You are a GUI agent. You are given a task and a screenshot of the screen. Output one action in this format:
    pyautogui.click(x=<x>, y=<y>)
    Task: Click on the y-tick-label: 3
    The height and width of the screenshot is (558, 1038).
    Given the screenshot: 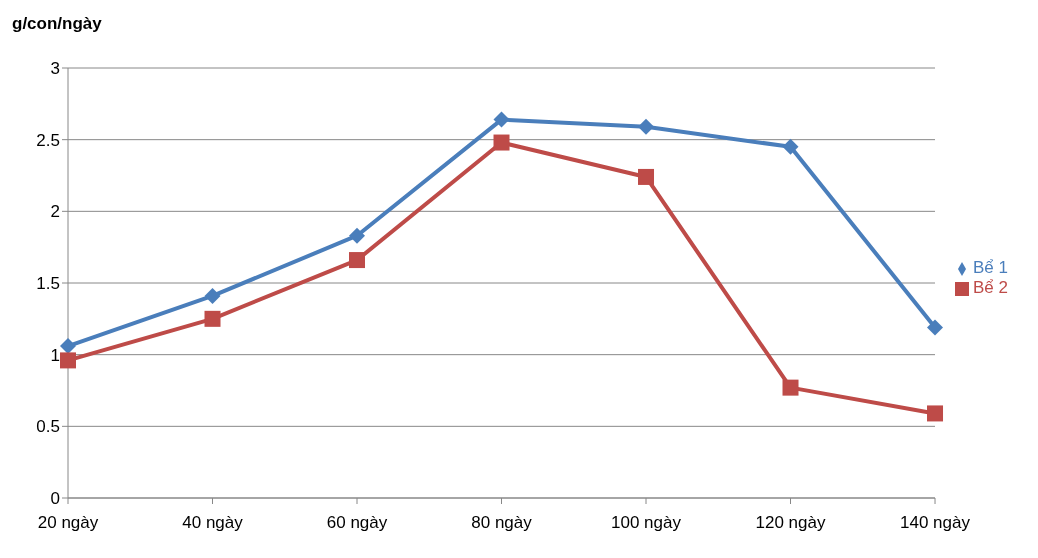 What is the action you would take?
    pyautogui.click(x=55, y=69)
    